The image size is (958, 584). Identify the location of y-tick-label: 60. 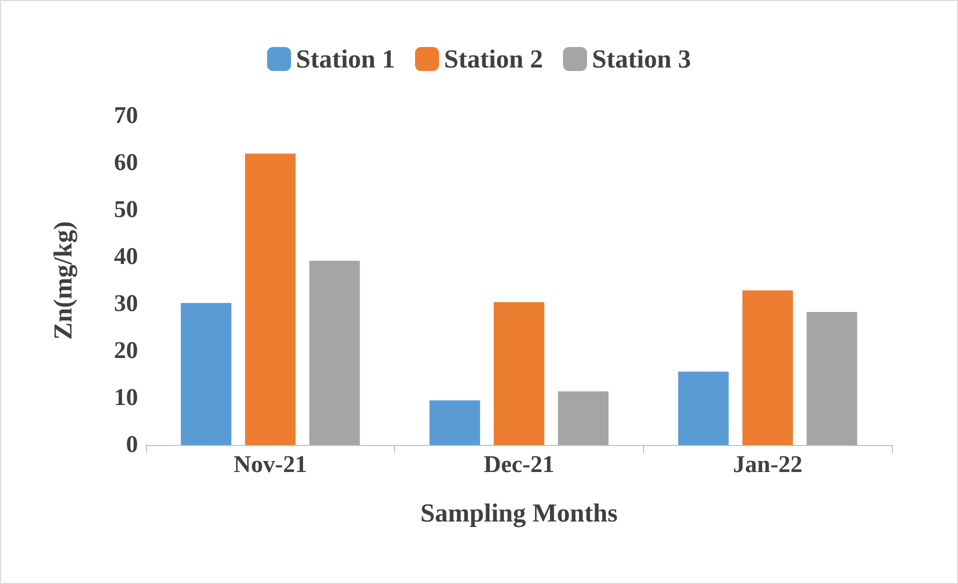
(126, 163).